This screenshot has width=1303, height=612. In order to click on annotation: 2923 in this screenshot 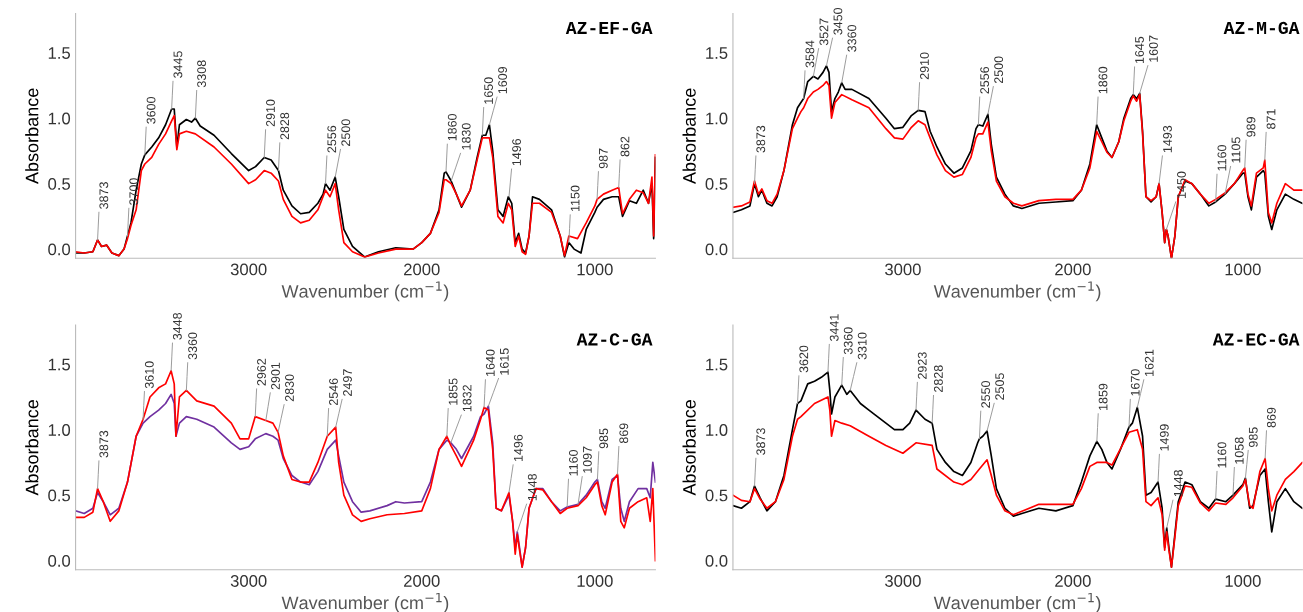, I will do `click(922, 365)`.